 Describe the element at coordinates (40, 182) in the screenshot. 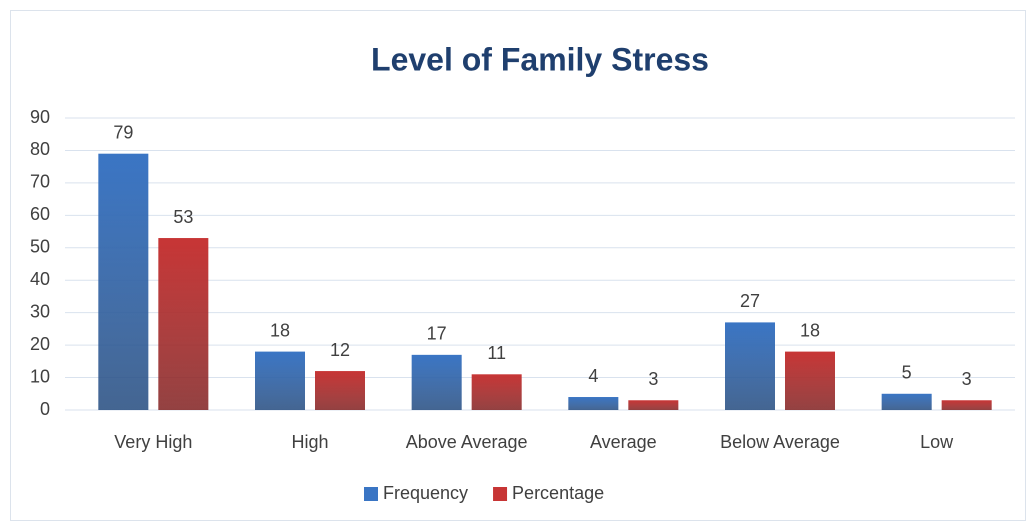

I see `y-tick-label: 70` at that location.